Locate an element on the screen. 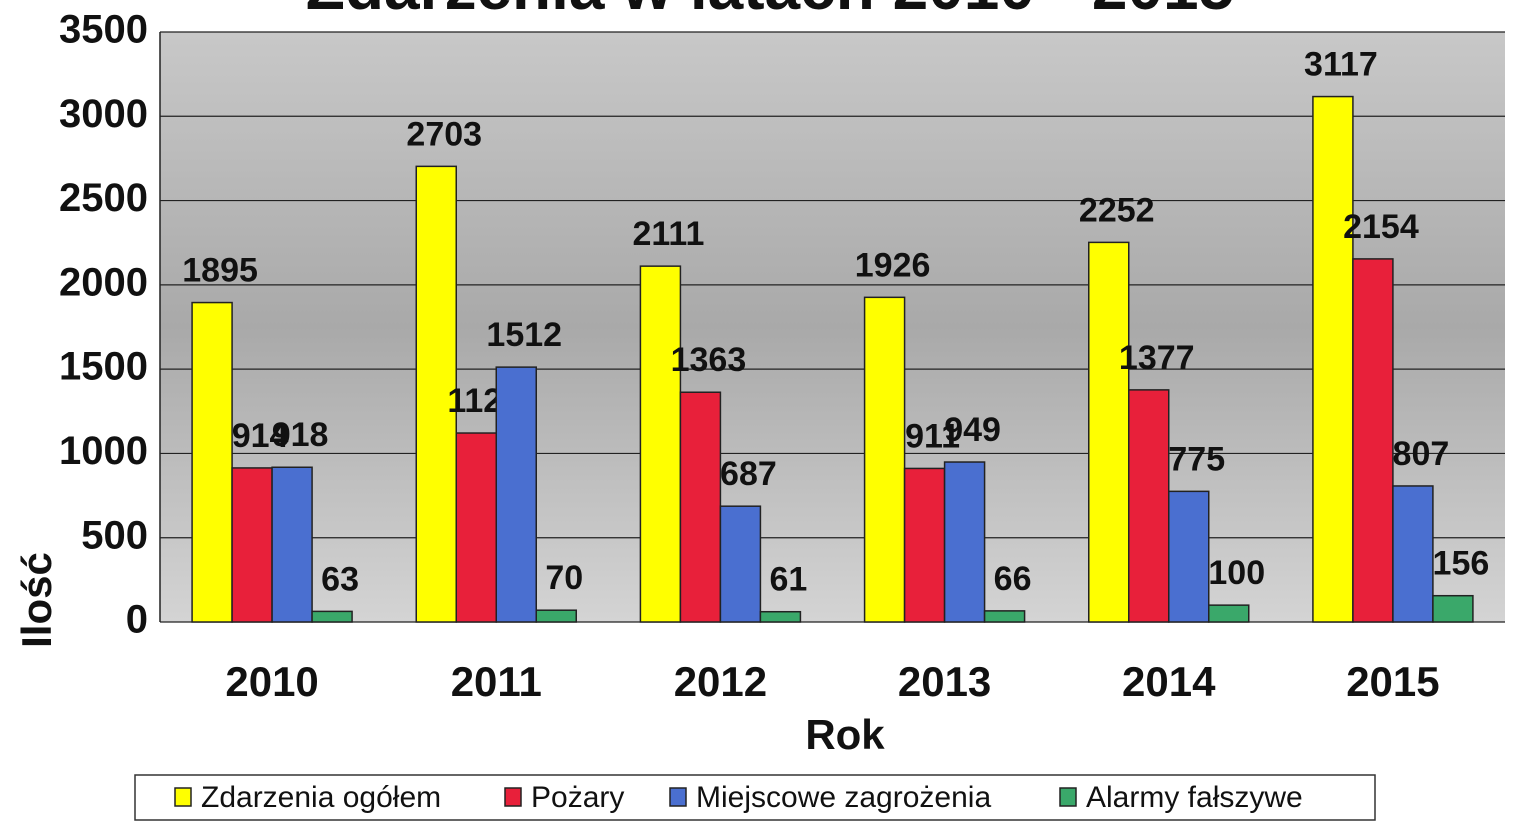 The image size is (1514, 823). chart-title: Zdarzenia w latach 2010 - 2015 is located at coordinates (770, 11).